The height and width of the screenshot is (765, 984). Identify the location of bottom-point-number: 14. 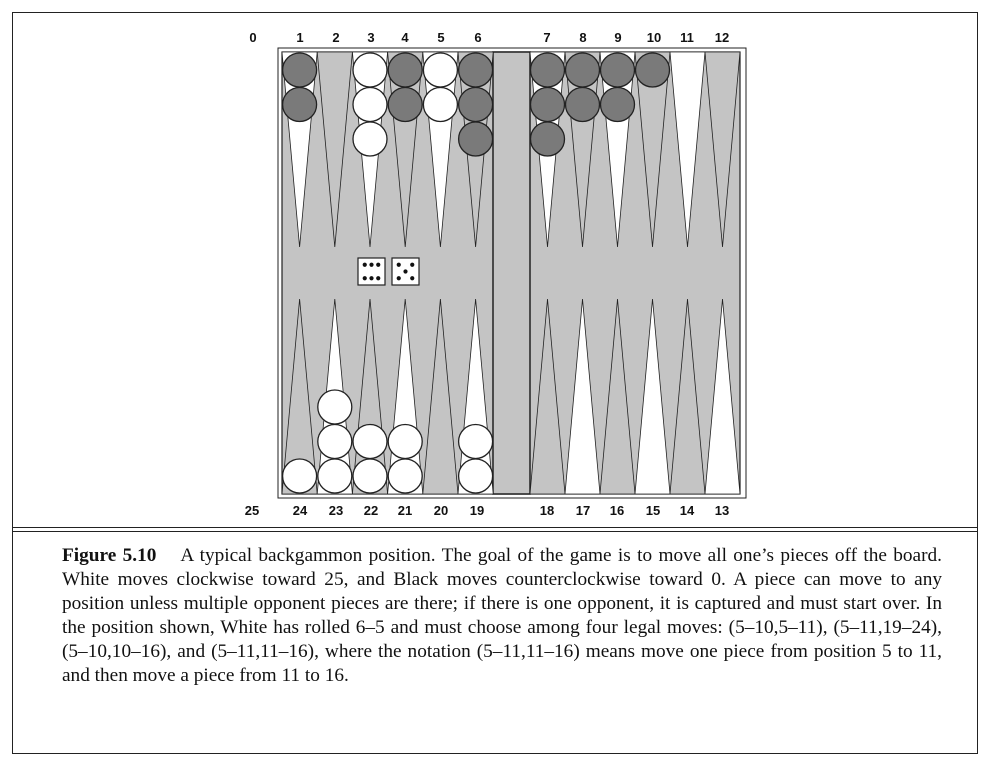
(687, 510).